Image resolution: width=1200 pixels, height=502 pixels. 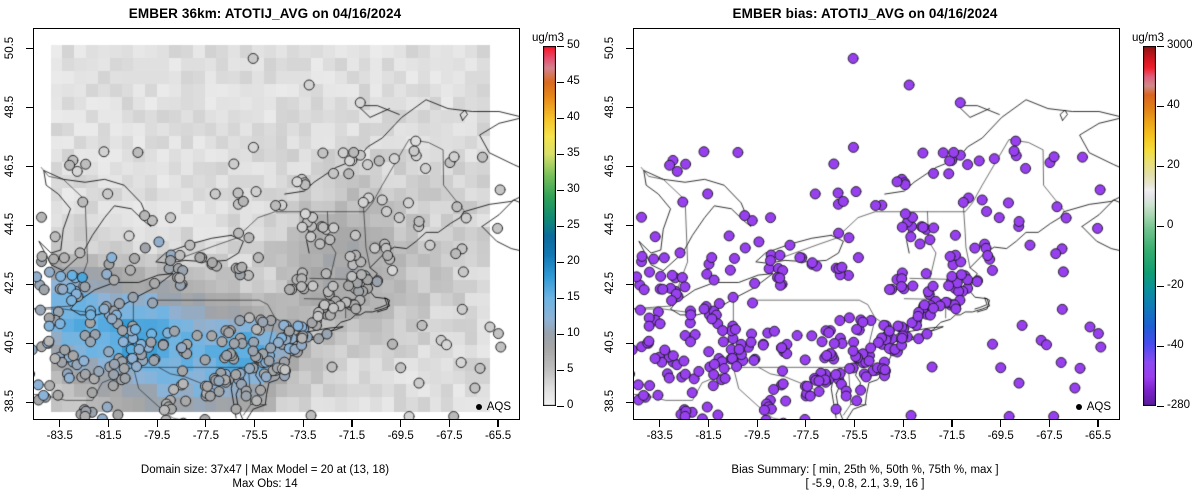 I want to click on colorbar-tick-label: -280, so click(x=1179, y=405).